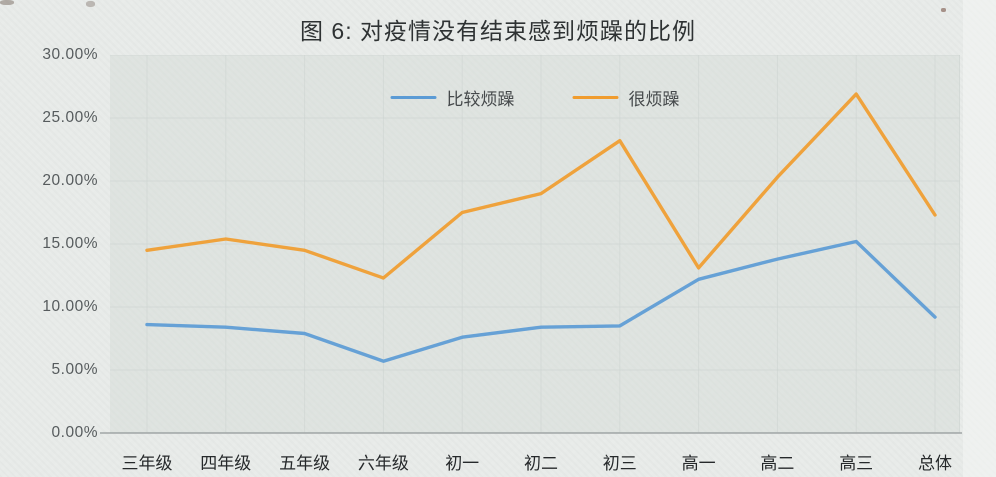 Image resolution: width=996 pixels, height=477 pixels. Describe the element at coordinates (531, 433) in the screenshot. I see `x-axis-line` at that location.